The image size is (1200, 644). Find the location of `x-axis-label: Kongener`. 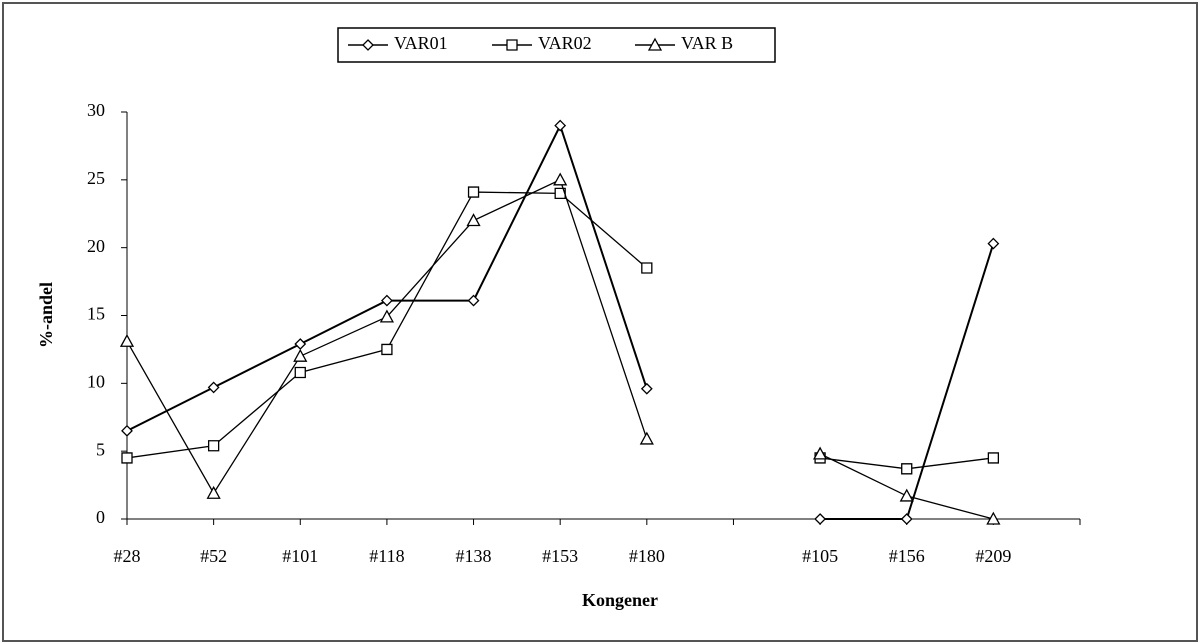

x-axis-label: Kongener is located at coordinates (620, 600).